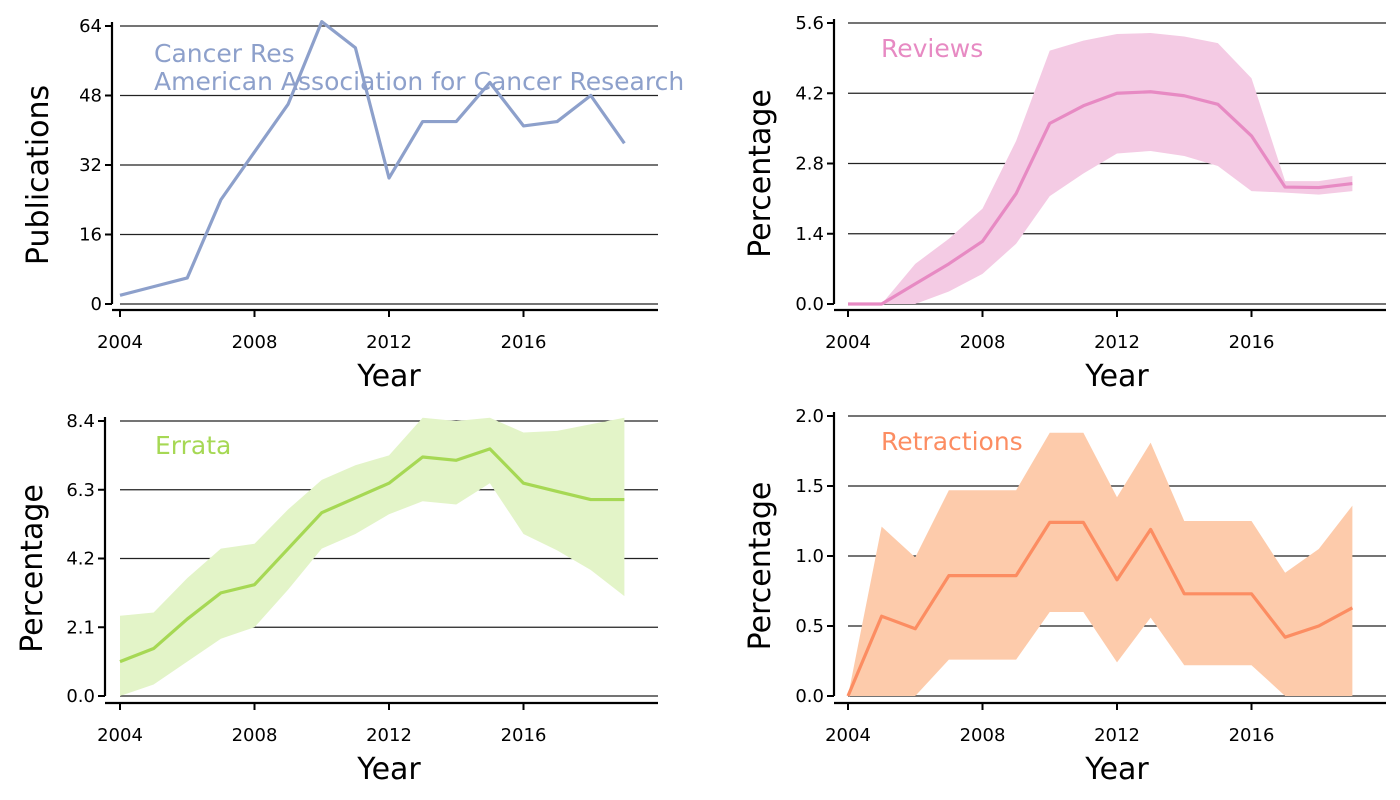  What do you see at coordinates (80, 627) in the screenshot?
I see `y-tick-label: 2.1` at bounding box center [80, 627].